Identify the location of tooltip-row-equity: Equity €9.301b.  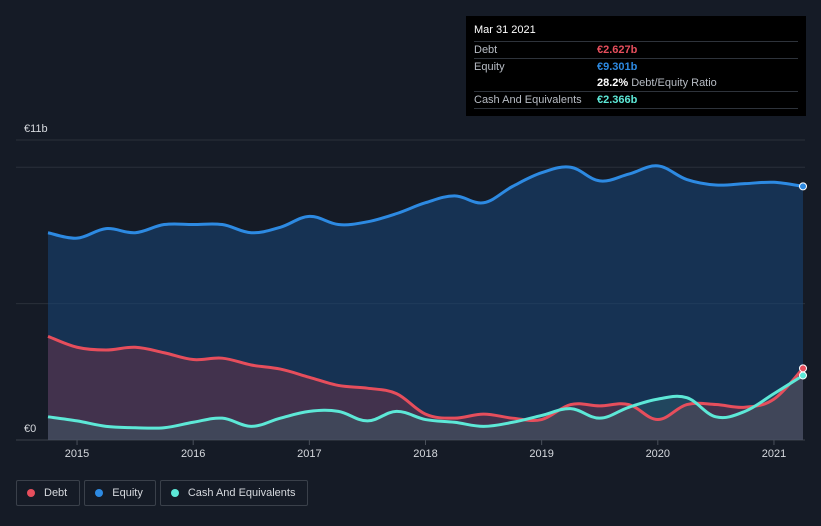
(636, 66).